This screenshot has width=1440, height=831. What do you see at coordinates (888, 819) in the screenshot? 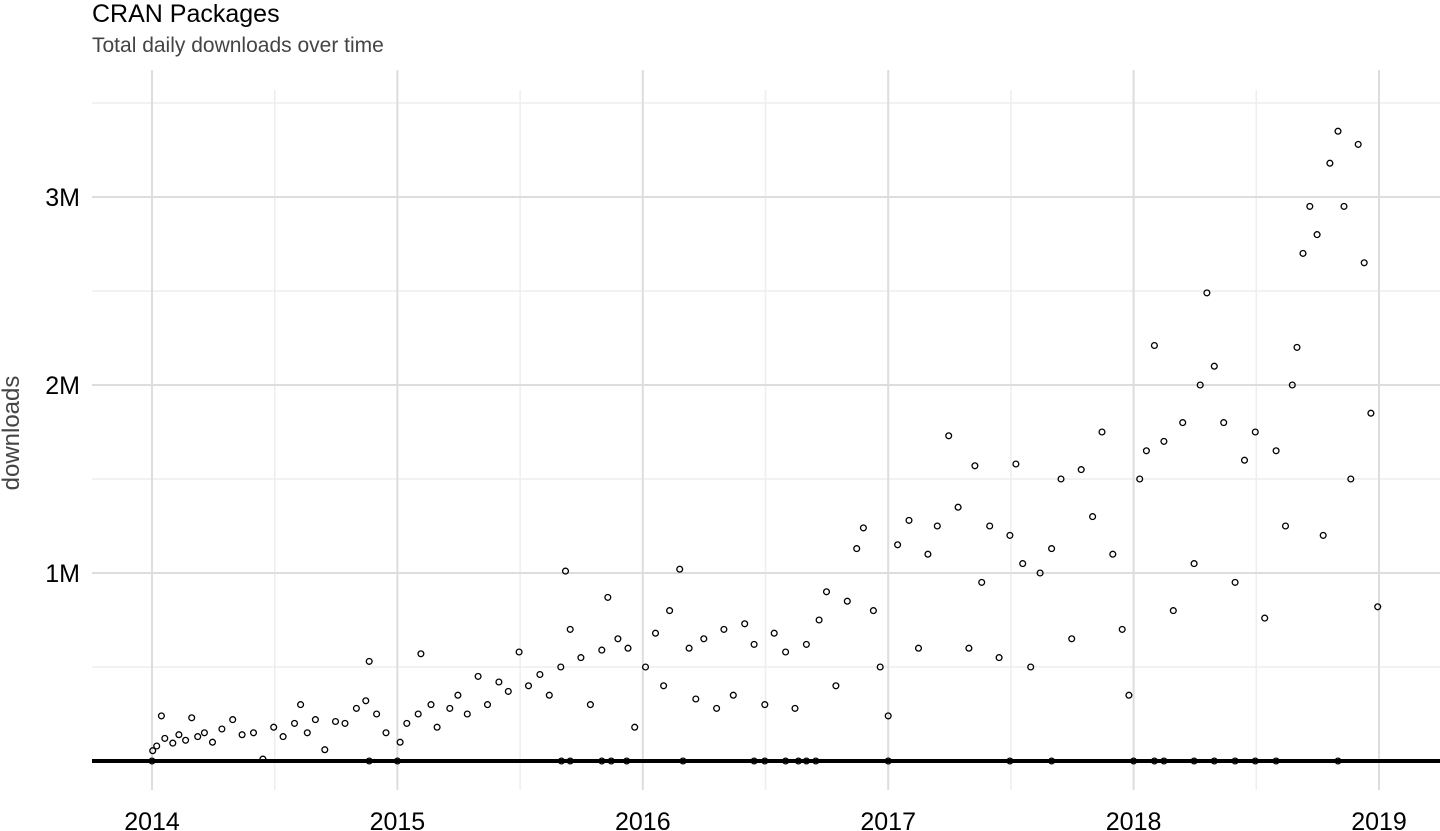
I see `x-tick-label: 2017` at bounding box center [888, 819].